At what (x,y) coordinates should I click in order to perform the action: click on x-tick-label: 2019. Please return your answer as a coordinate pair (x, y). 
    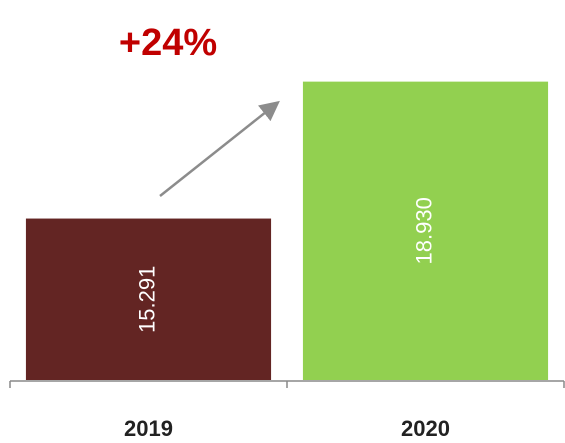
    Looking at the image, I should click on (148, 428).